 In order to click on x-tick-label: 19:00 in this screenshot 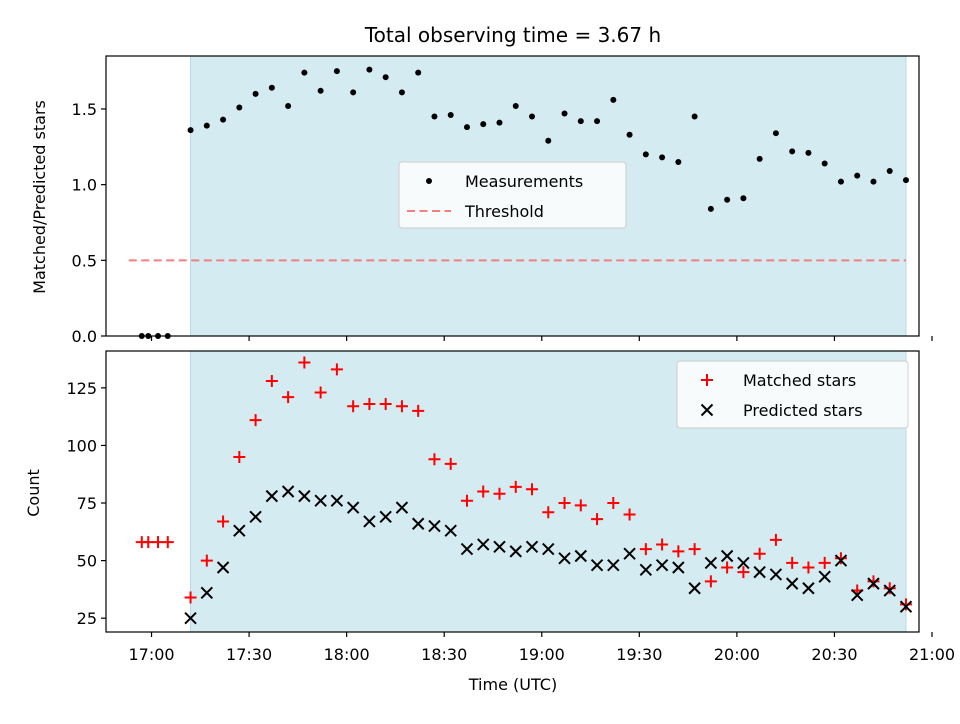, I will do `click(542, 654)`.